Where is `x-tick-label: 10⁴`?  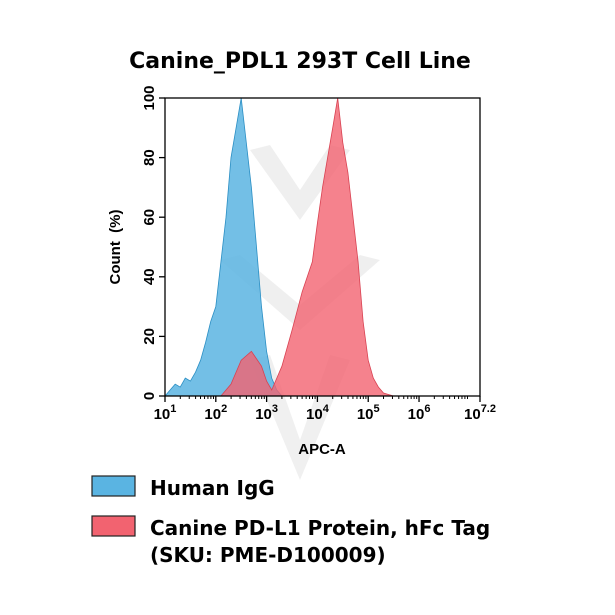 x-tick-label: 10⁴ is located at coordinates (318, 413).